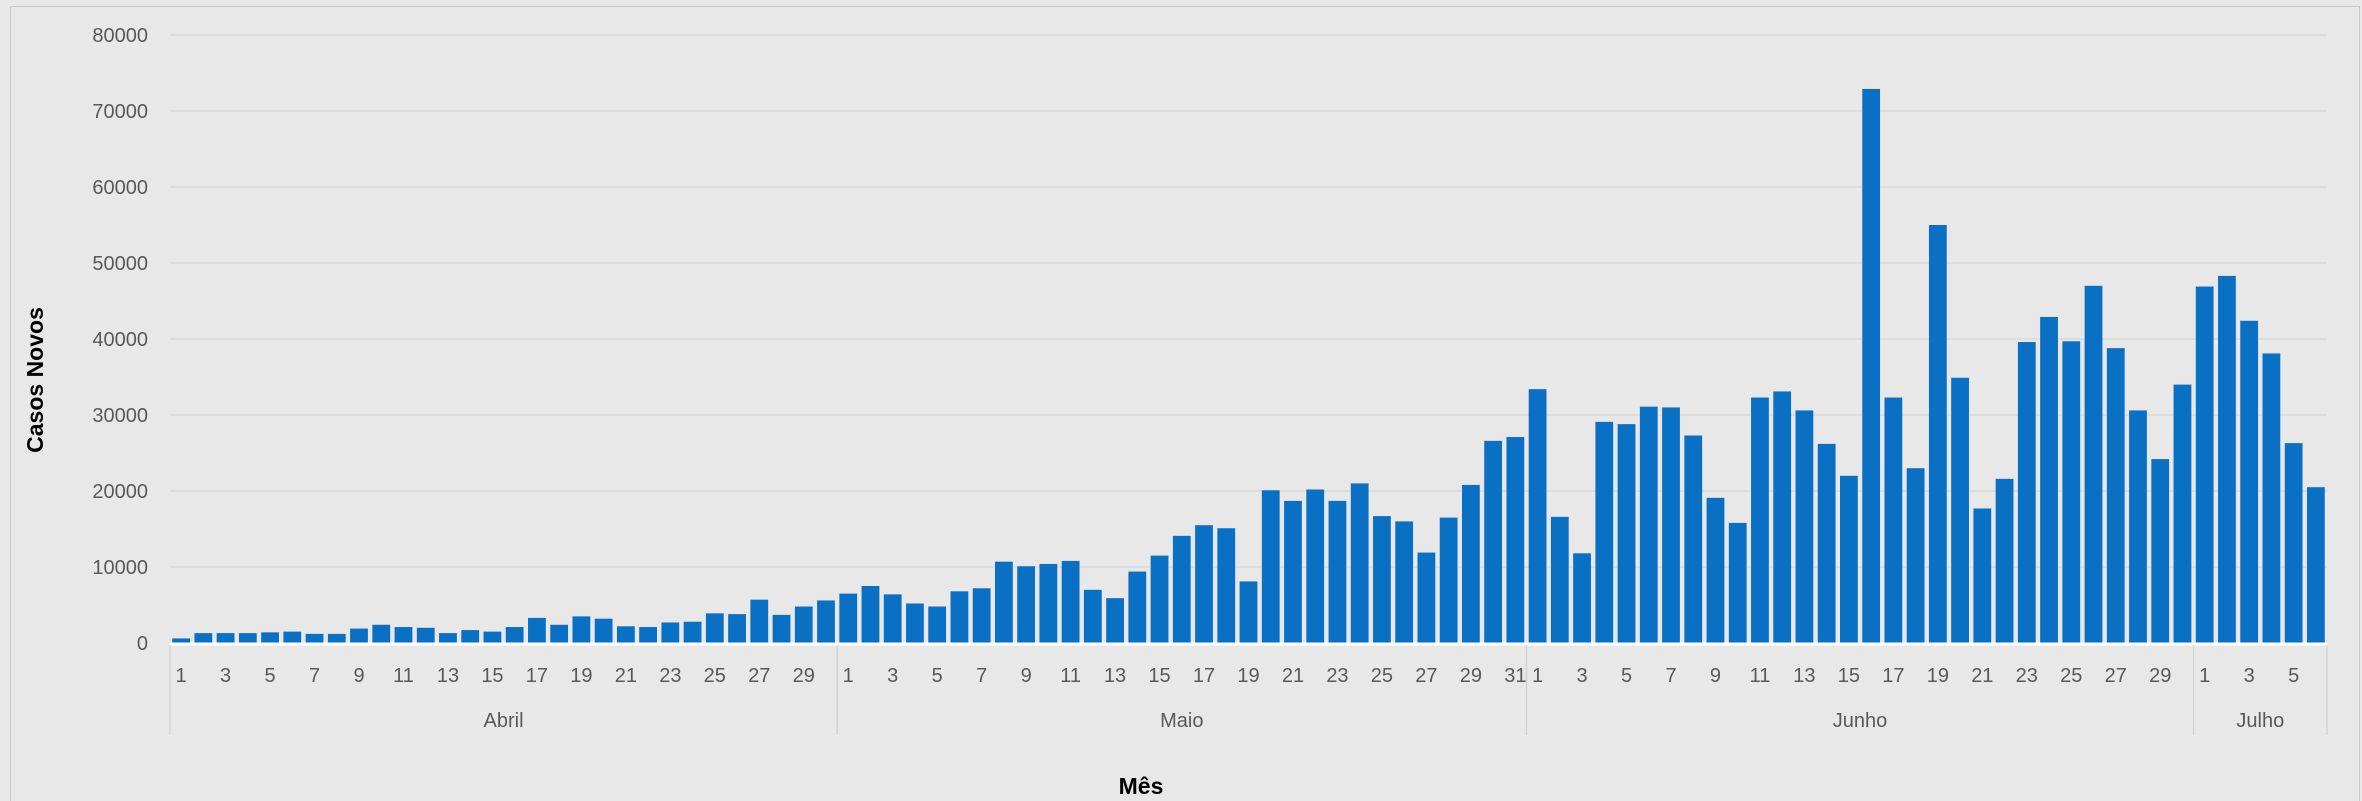 Image resolution: width=2362 pixels, height=801 pixels. What do you see at coordinates (492, 676) in the screenshot?
I see `x-tick-label: 15` at bounding box center [492, 676].